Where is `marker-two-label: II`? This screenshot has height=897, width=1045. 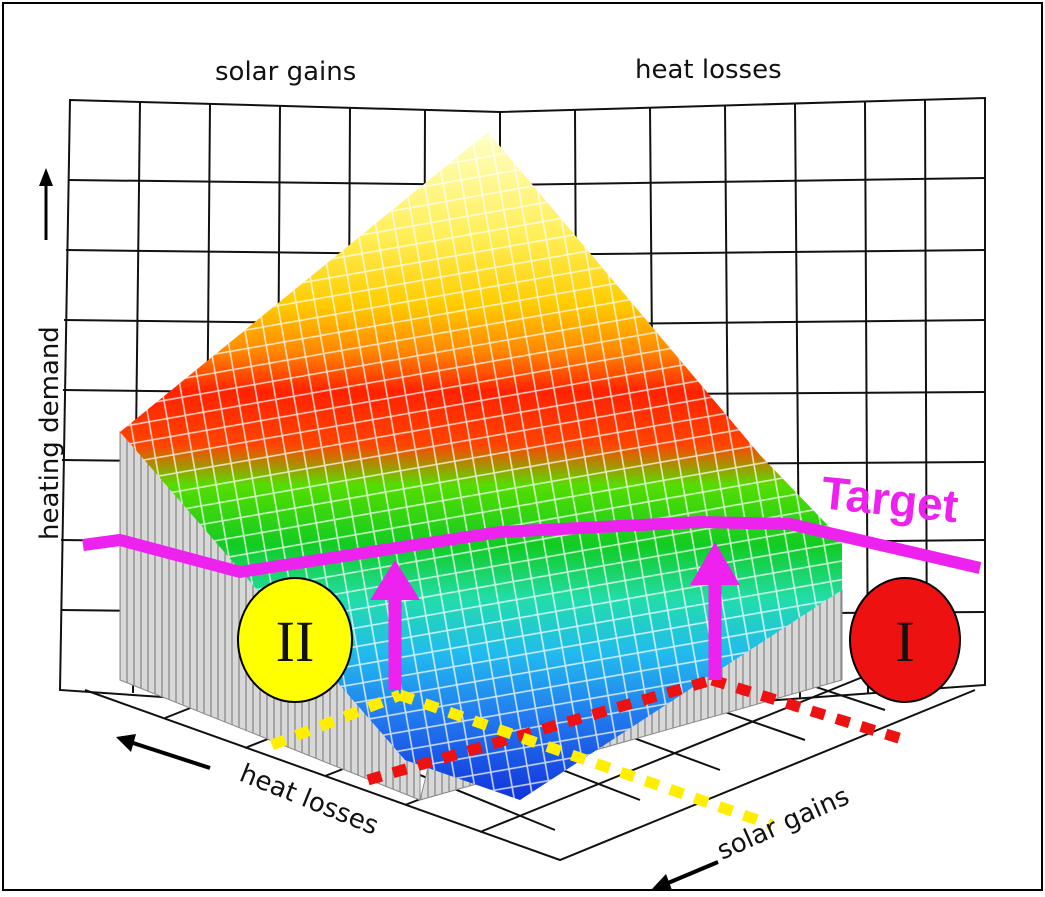 marker-two-label: II is located at coordinates (295, 641).